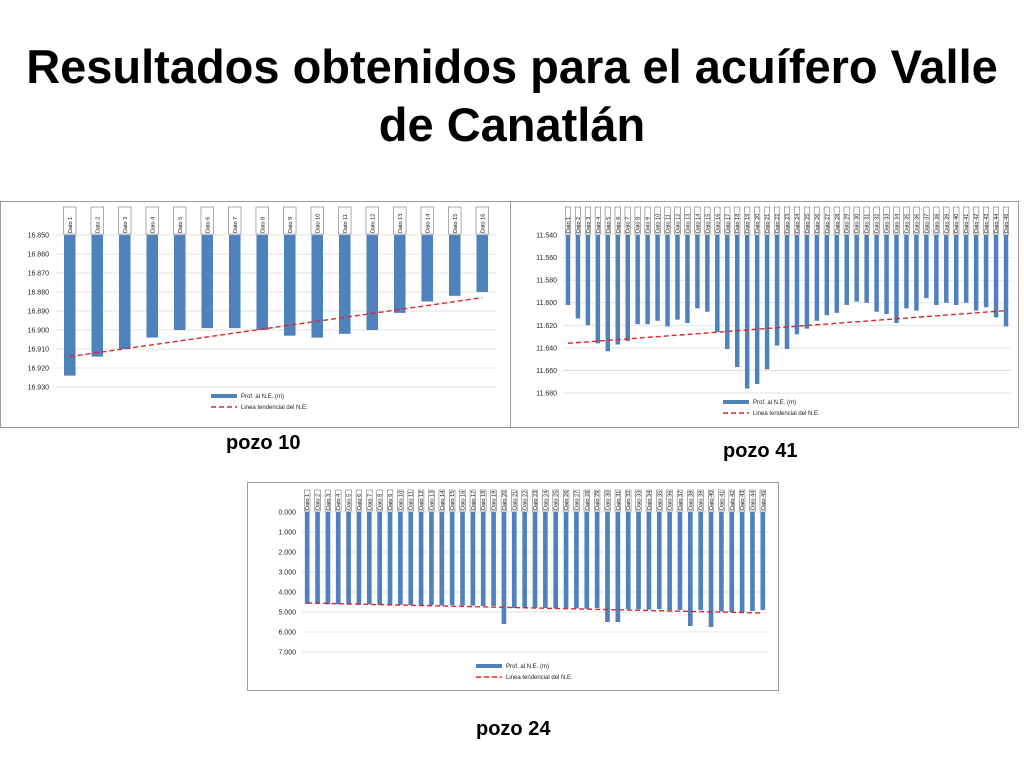  I want to click on category-label: Dato 26, so click(567, 500).